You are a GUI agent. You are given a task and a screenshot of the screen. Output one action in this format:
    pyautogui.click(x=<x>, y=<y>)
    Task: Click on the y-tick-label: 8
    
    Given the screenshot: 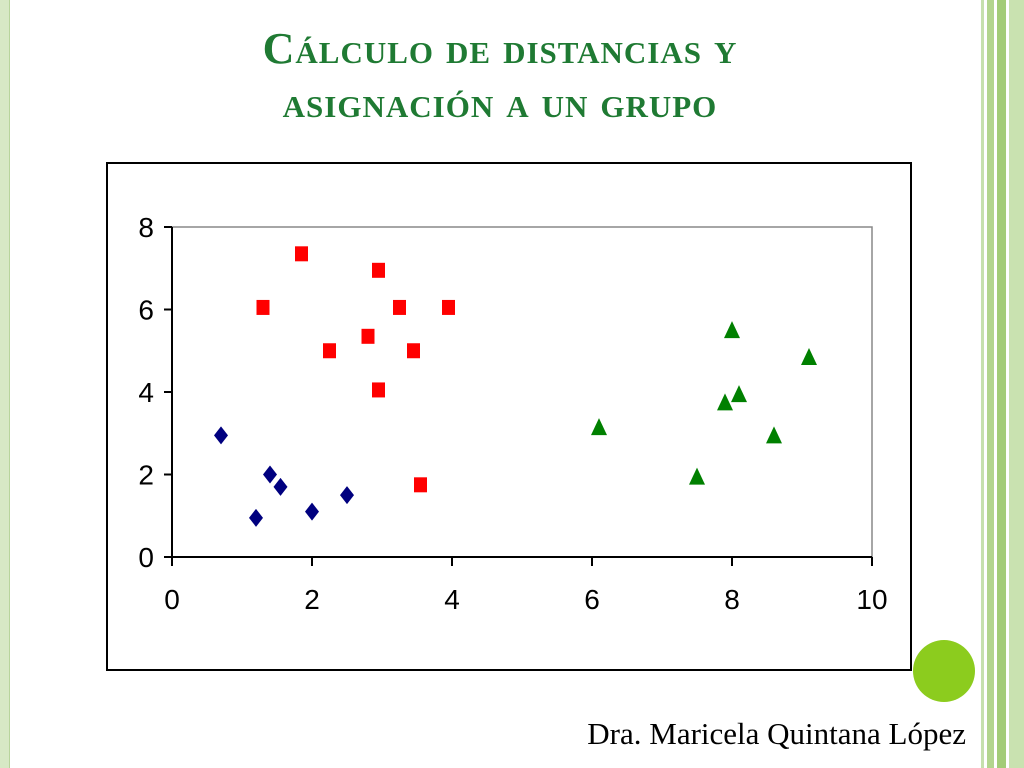 What is the action you would take?
    pyautogui.click(x=146, y=227)
    